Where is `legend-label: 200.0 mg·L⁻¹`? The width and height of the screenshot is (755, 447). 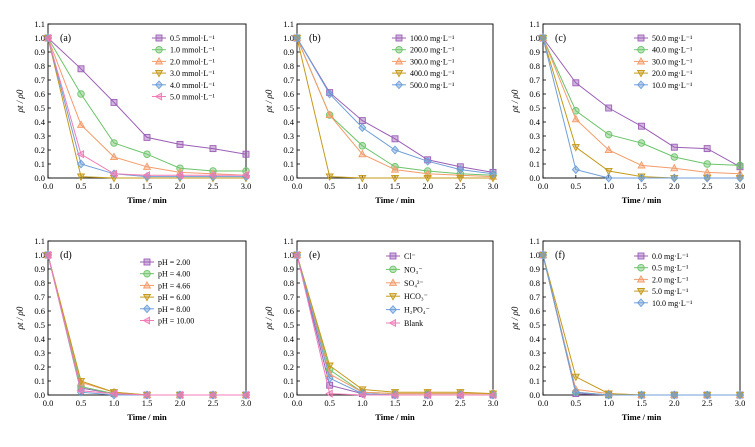 legend-label: 200.0 mg·L⁻¹ is located at coordinates (432, 50).